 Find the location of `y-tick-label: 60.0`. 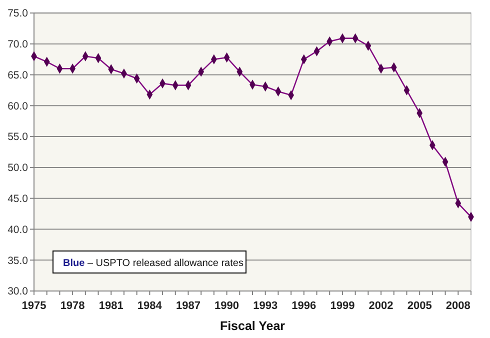

y-tick-label: 60.0 is located at coordinates (18, 106).